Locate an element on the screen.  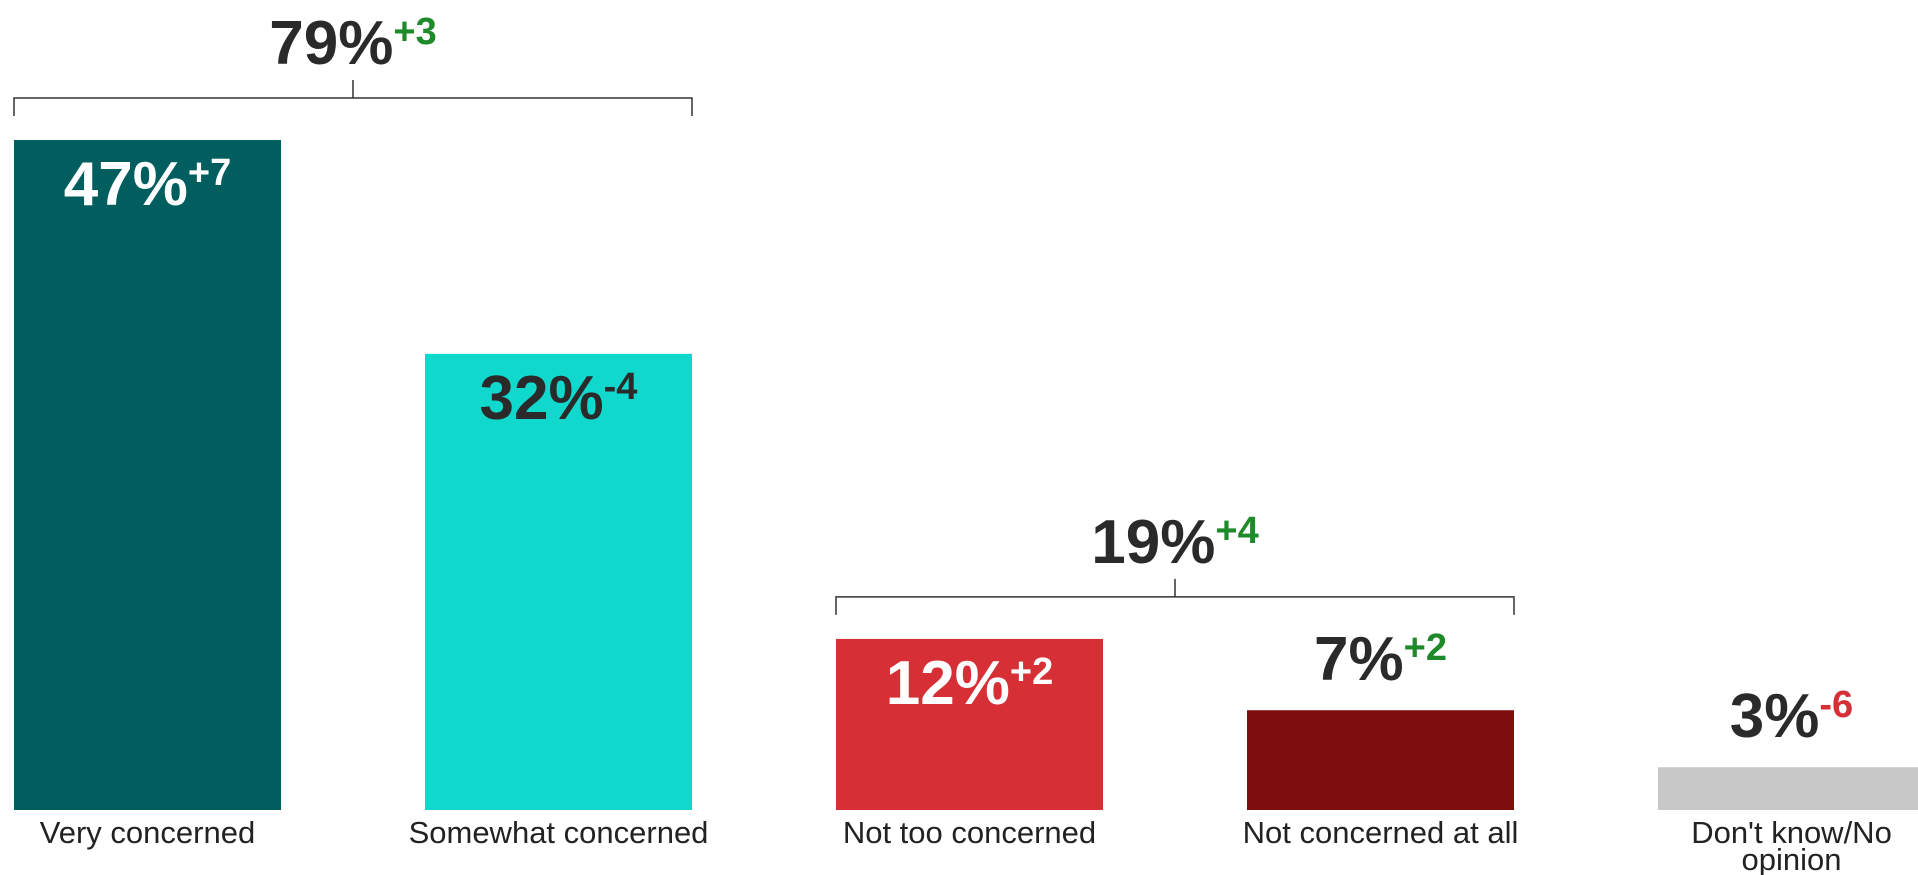
value-label-2: 12%+2 is located at coordinates (969, 683).